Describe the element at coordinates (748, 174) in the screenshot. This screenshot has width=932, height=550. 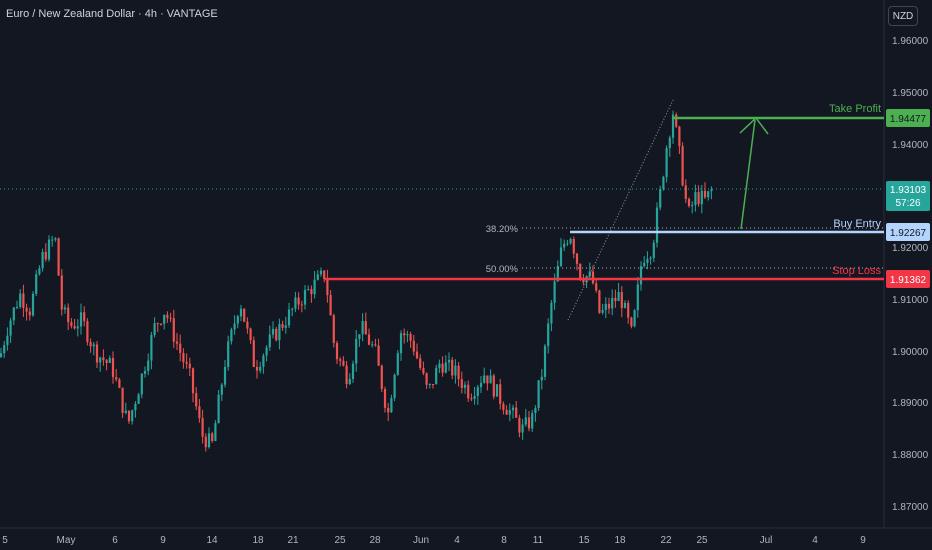
I see `projection-arrow-shaft` at that location.